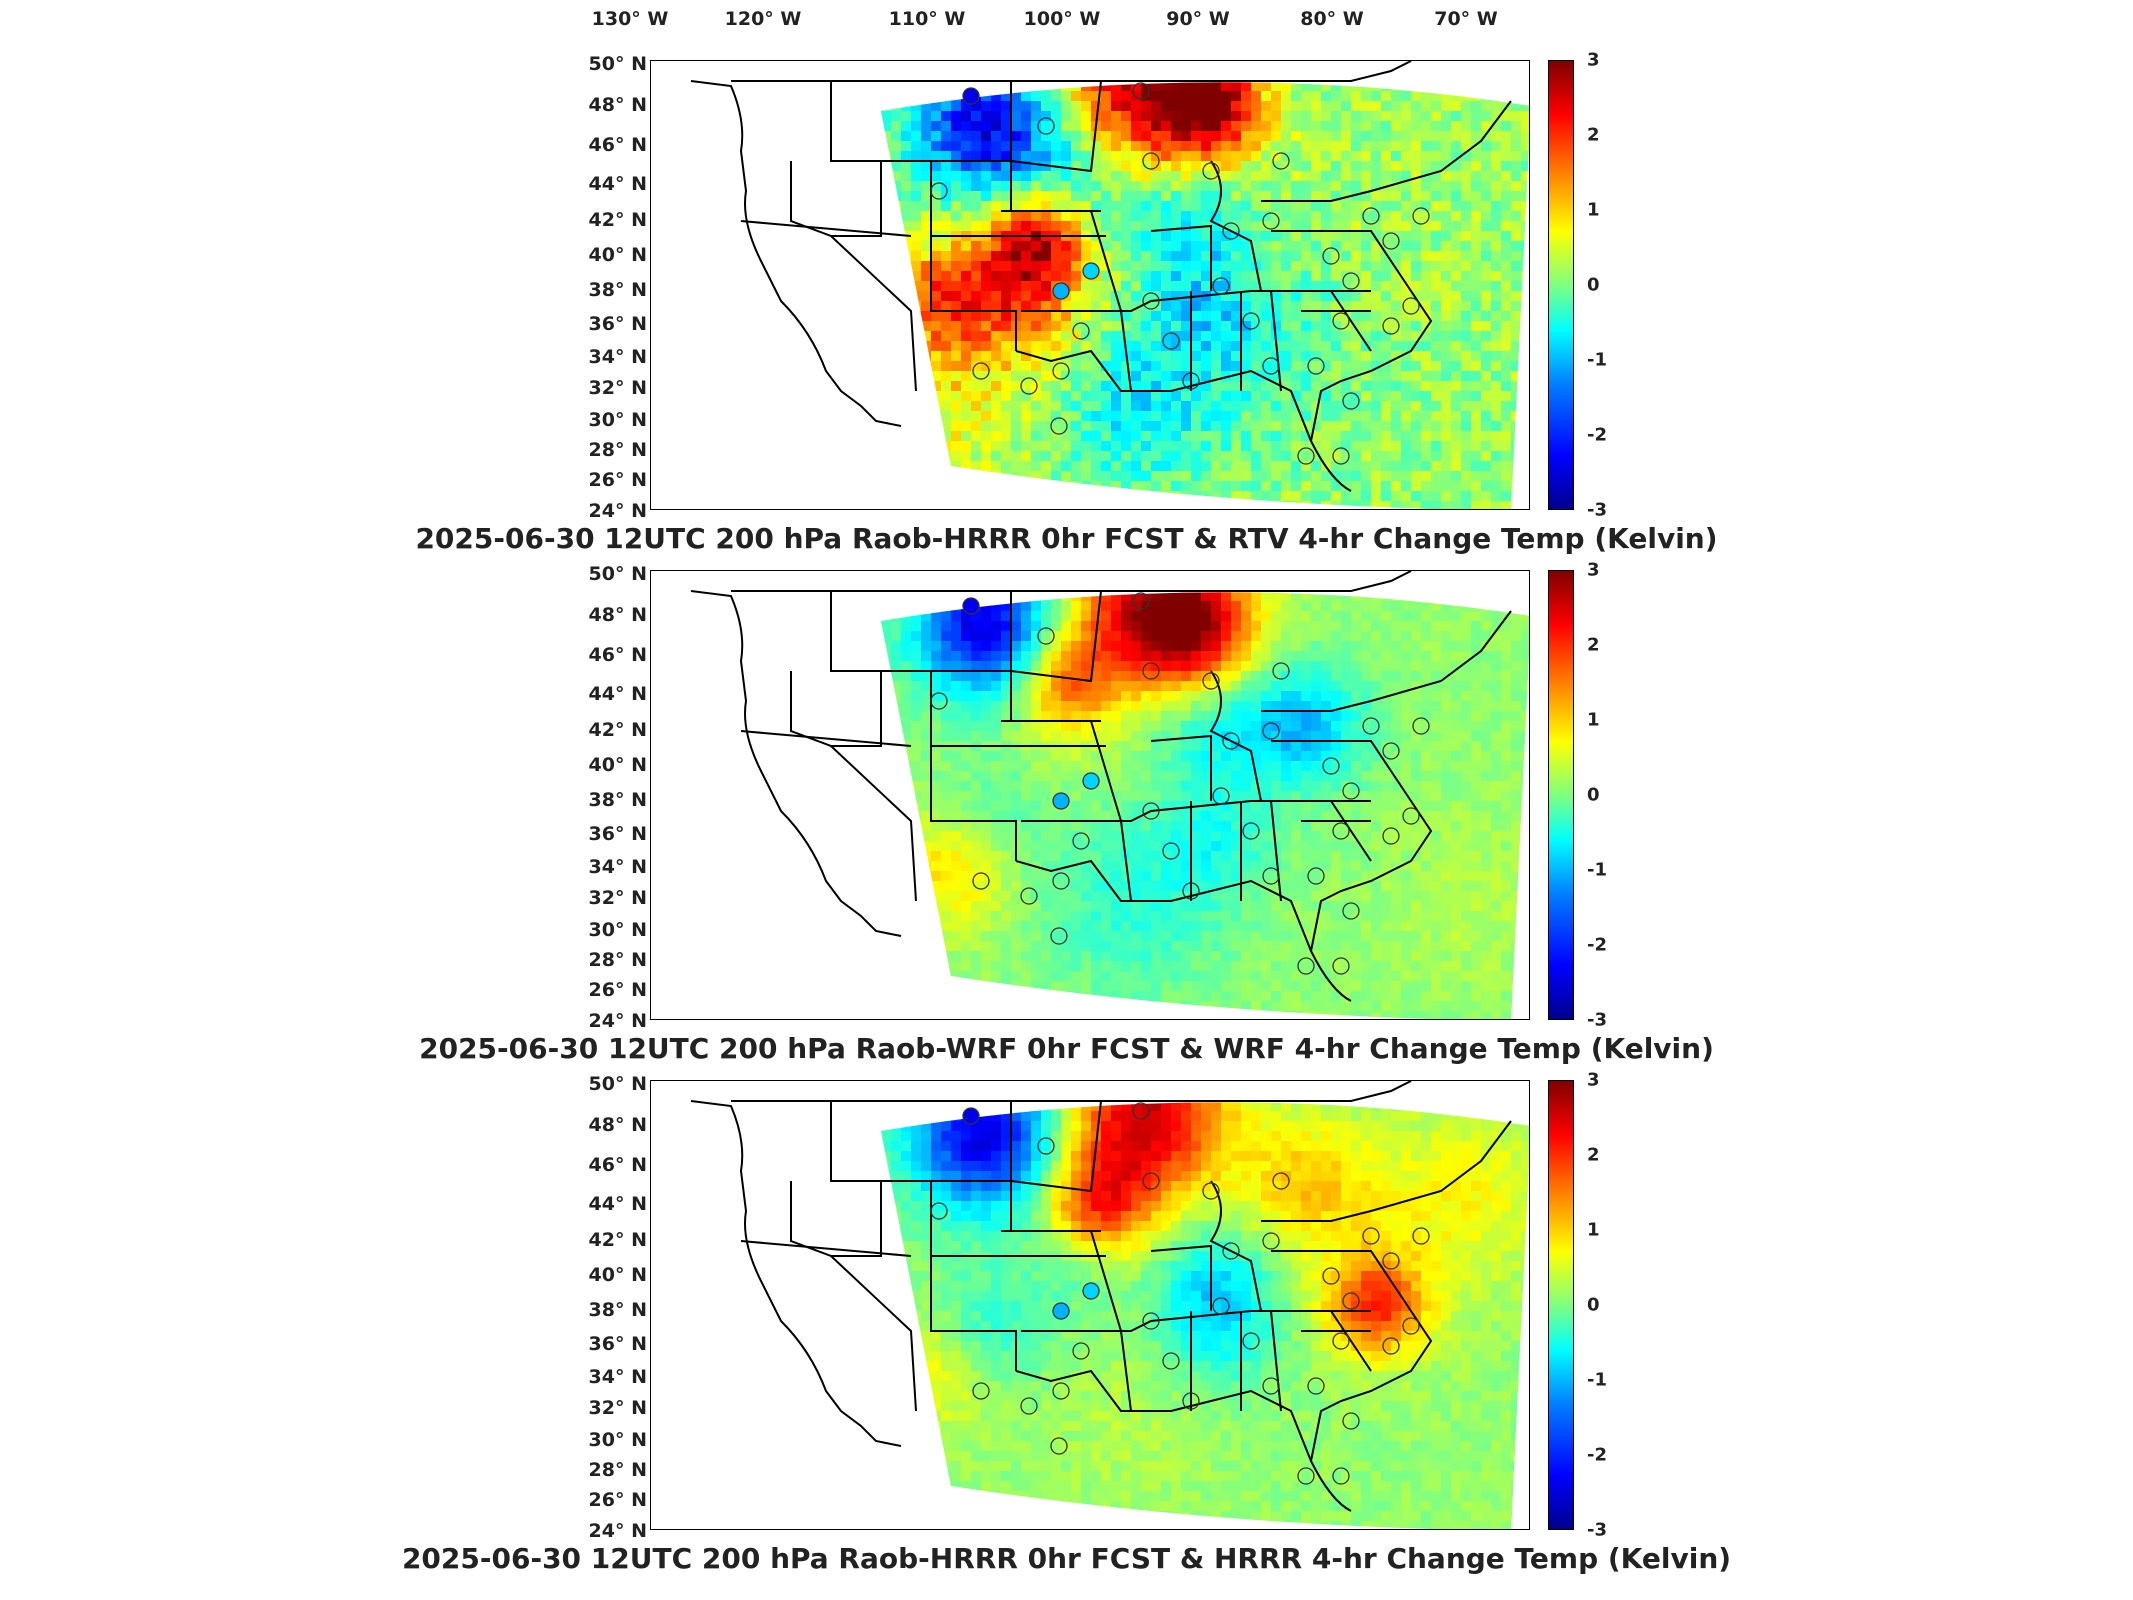 This screenshot has height=1600, width=2133. What do you see at coordinates (1062, 19) in the screenshot?
I see `lon-label: 100° W` at bounding box center [1062, 19].